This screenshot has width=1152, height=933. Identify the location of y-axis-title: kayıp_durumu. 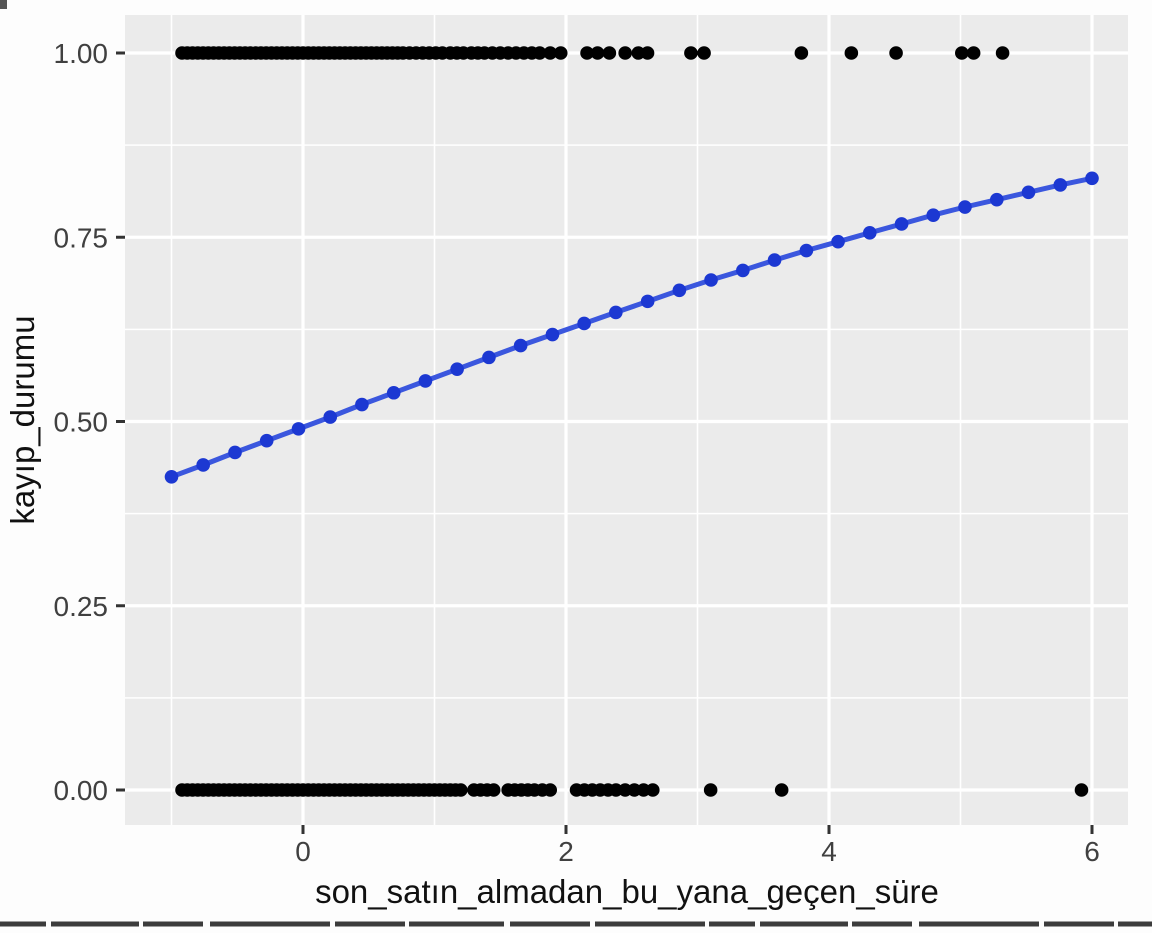
(22, 419).